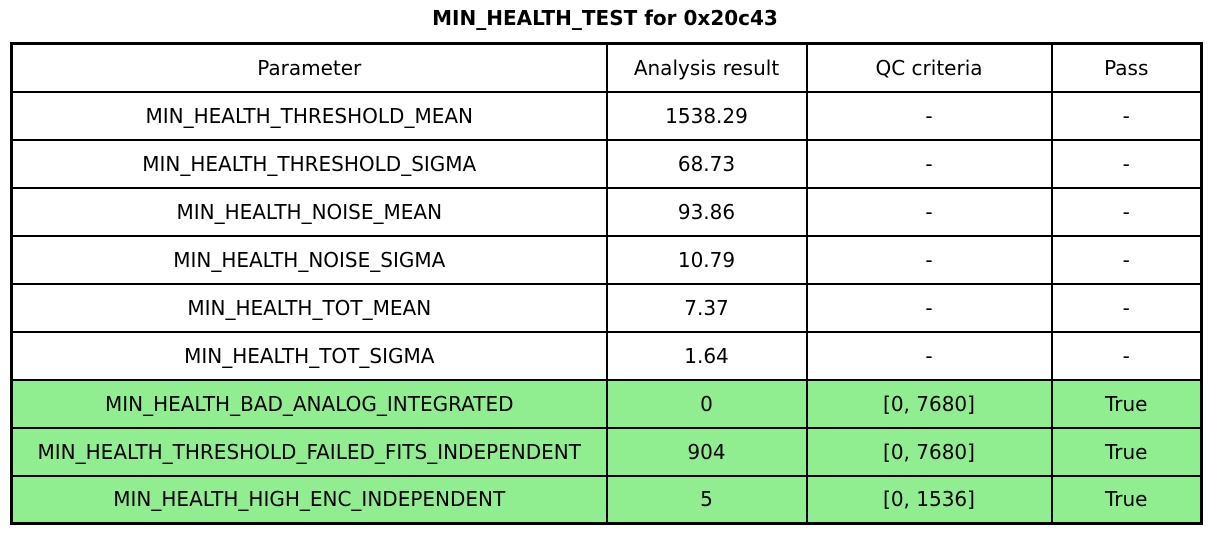  What do you see at coordinates (309, 115) in the screenshot?
I see `cell-parameter: MIN_HEALTH_THRESHOLD_MEAN` at bounding box center [309, 115].